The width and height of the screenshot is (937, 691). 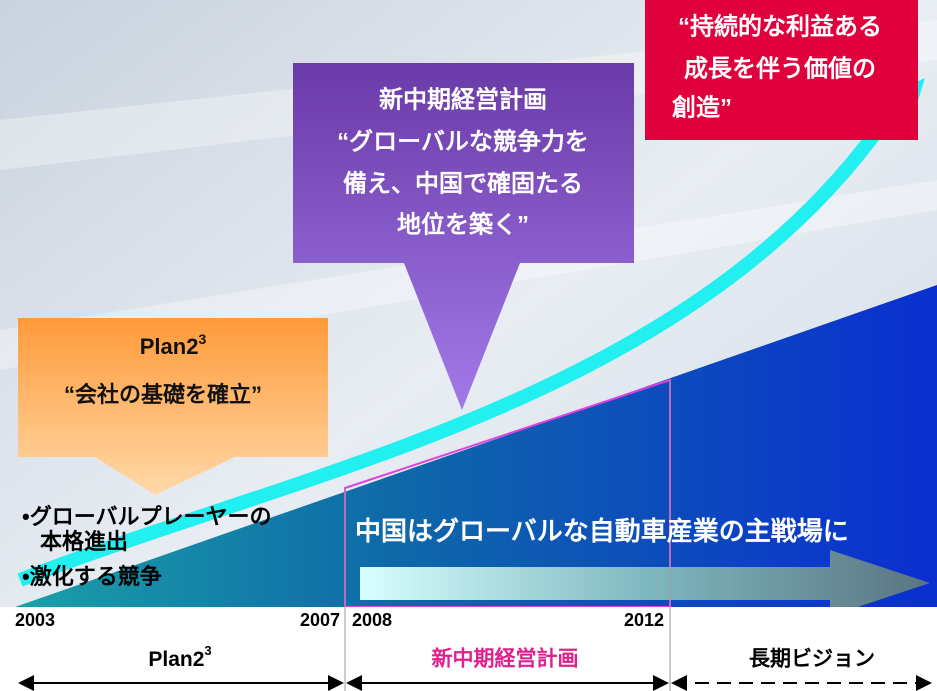 I want to click on text-line: 備え、中国で確固たる, so click(x=463, y=183).